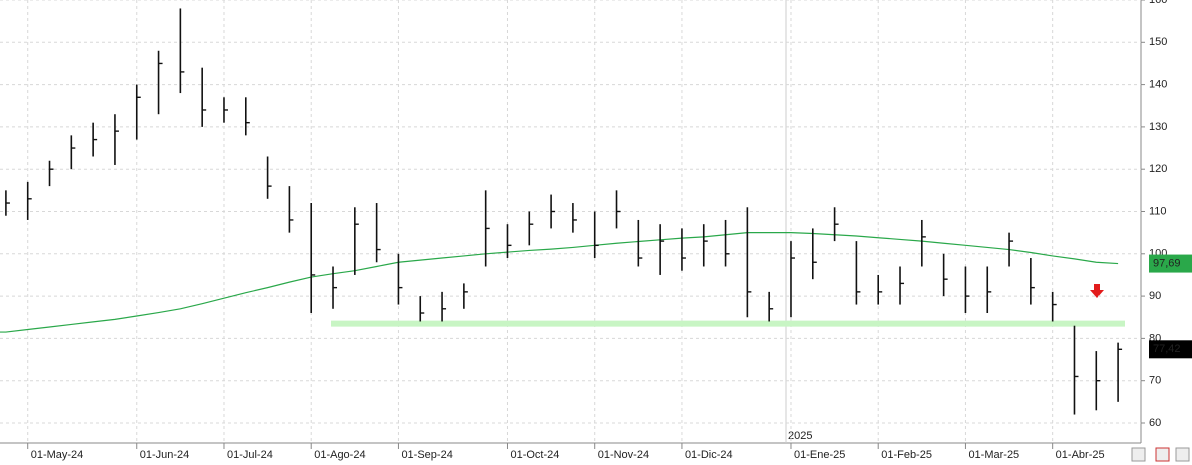  I want to click on year-marker: 2025, so click(800, 436).